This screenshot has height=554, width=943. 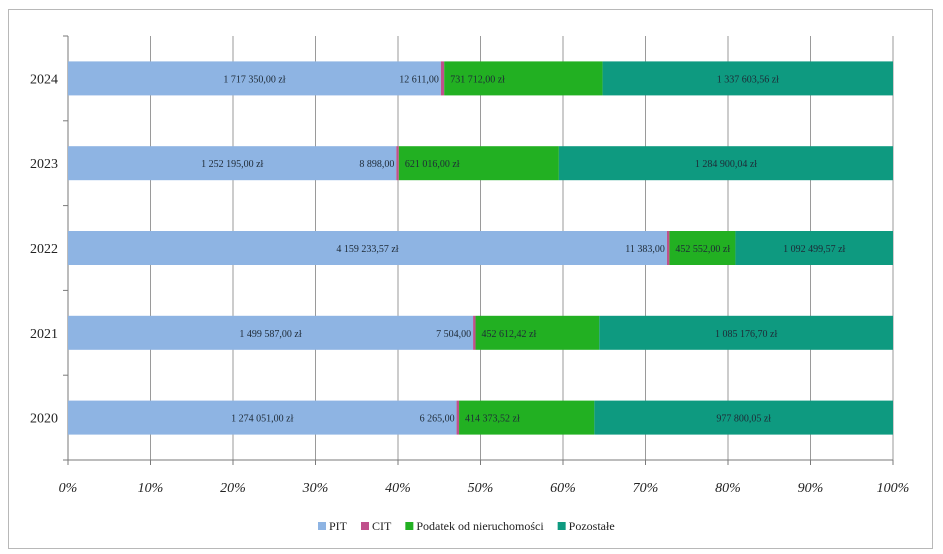 What do you see at coordinates (728, 488) in the screenshot?
I see `x-tick-label: 80%` at bounding box center [728, 488].